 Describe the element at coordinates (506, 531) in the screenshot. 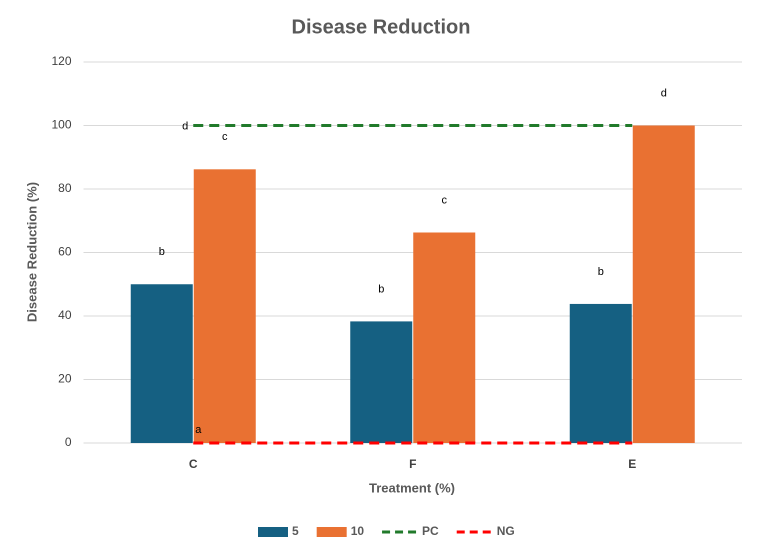

I see `legend-label: NG` at that location.